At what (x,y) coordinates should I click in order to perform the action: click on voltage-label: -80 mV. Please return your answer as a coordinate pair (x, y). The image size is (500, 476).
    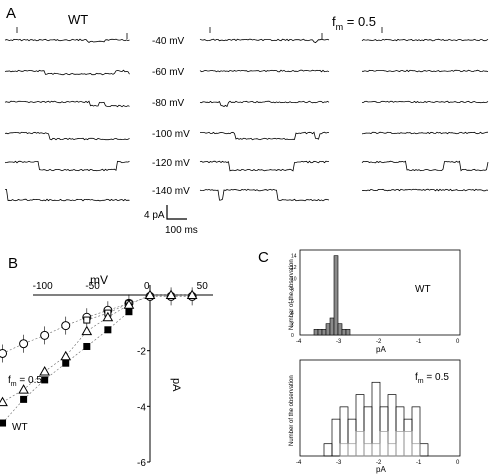
    Looking at the image, I should click on (168, 103).